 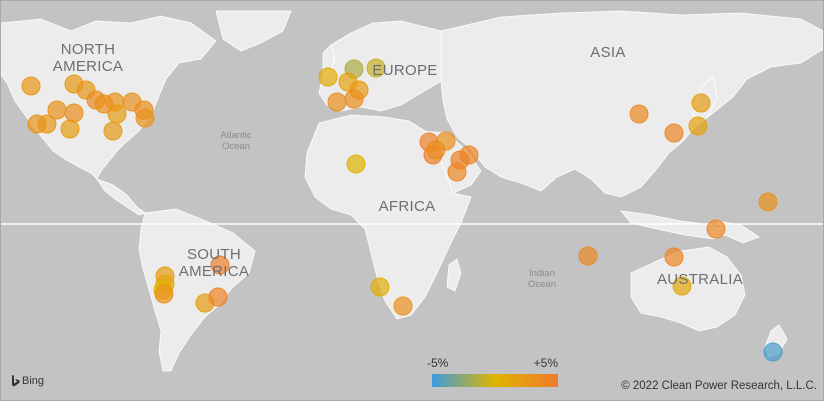 What do you see at coordinates (438, 363) in the screenshot?
I see `legend-min-label: -5%` at bounding box center [438, 363].